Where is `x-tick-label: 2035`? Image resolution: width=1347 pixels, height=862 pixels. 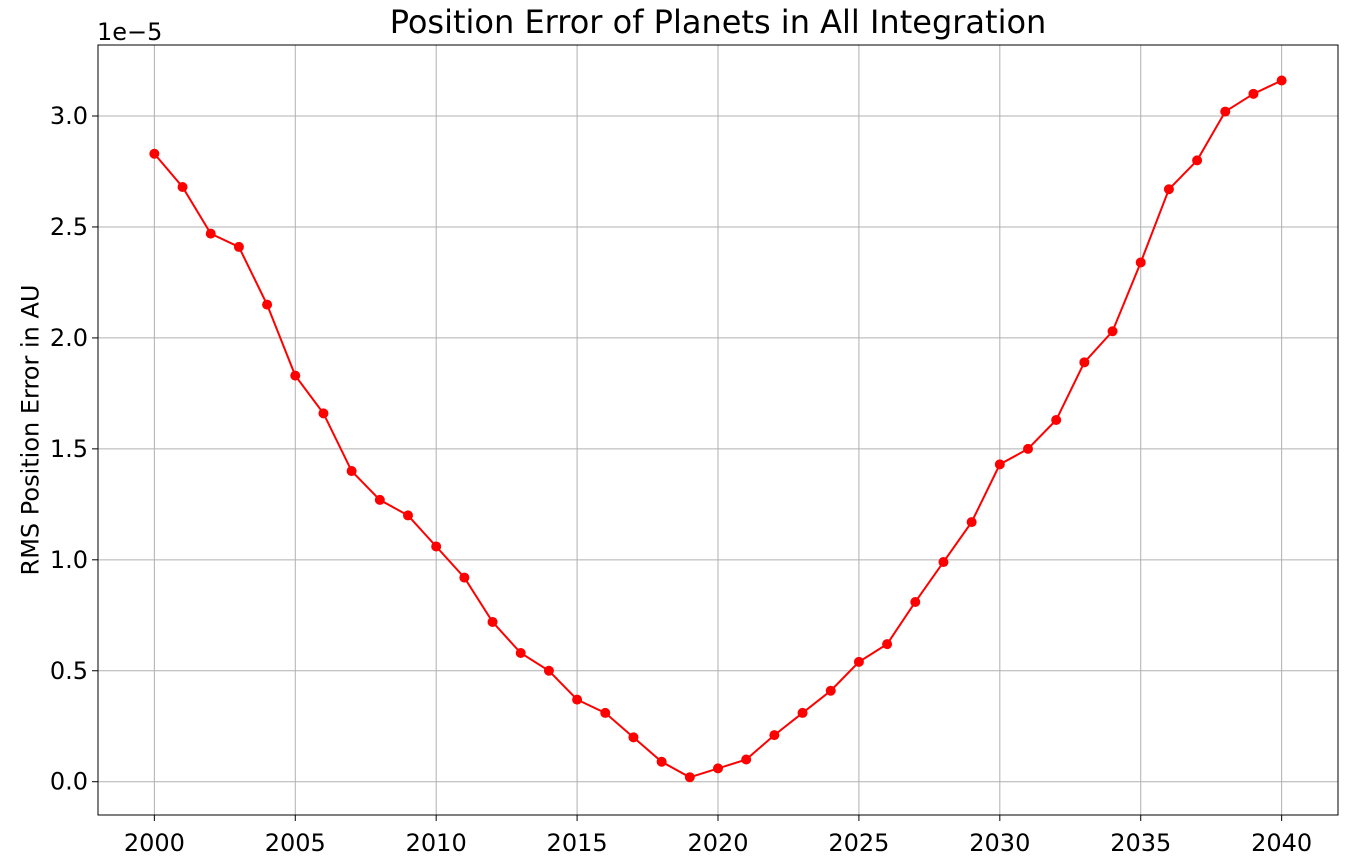
x-tick-label: 2035 is located at coordinates (1140, 843).